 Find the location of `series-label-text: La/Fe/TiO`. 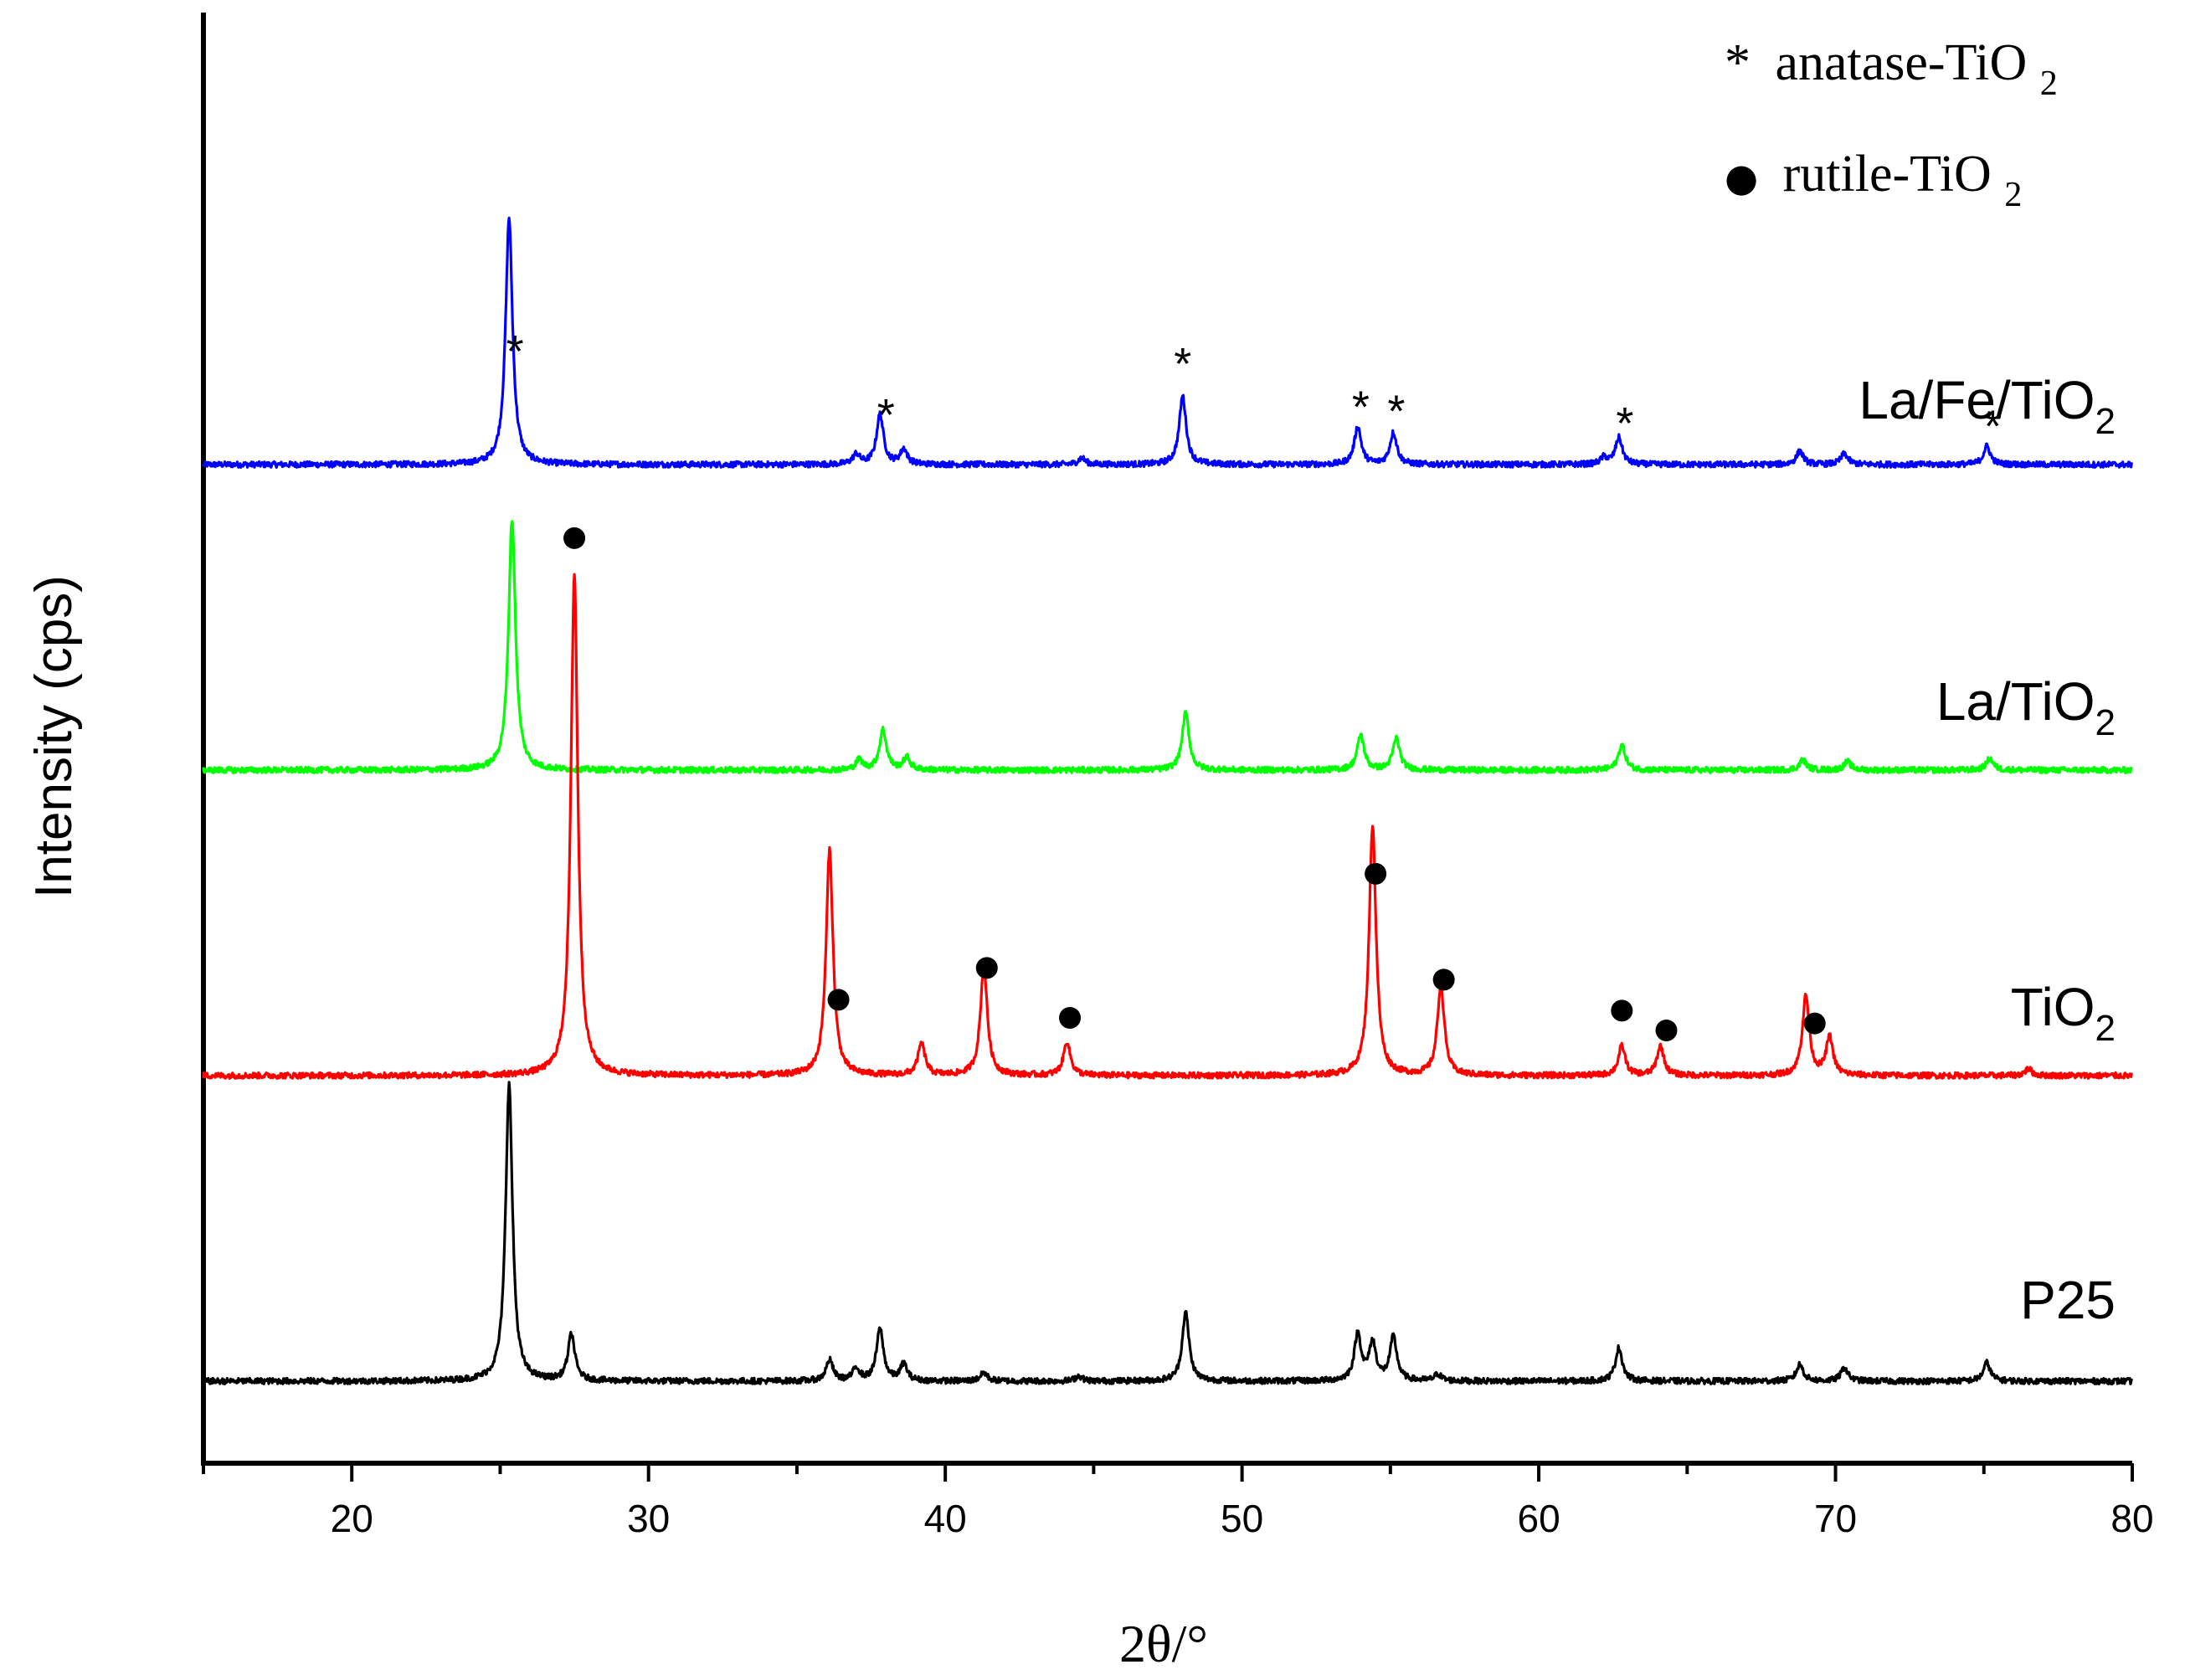

series-label-text: La/Fe/TiO is located at coordinates (1977, 400).